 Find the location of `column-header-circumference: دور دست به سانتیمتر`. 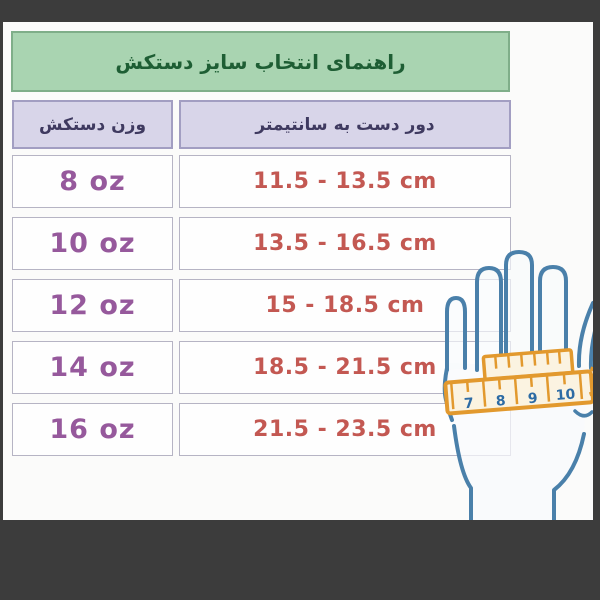

column-header-circumference: دور دست به سانتیمتر is located at coordinates (345, 124).